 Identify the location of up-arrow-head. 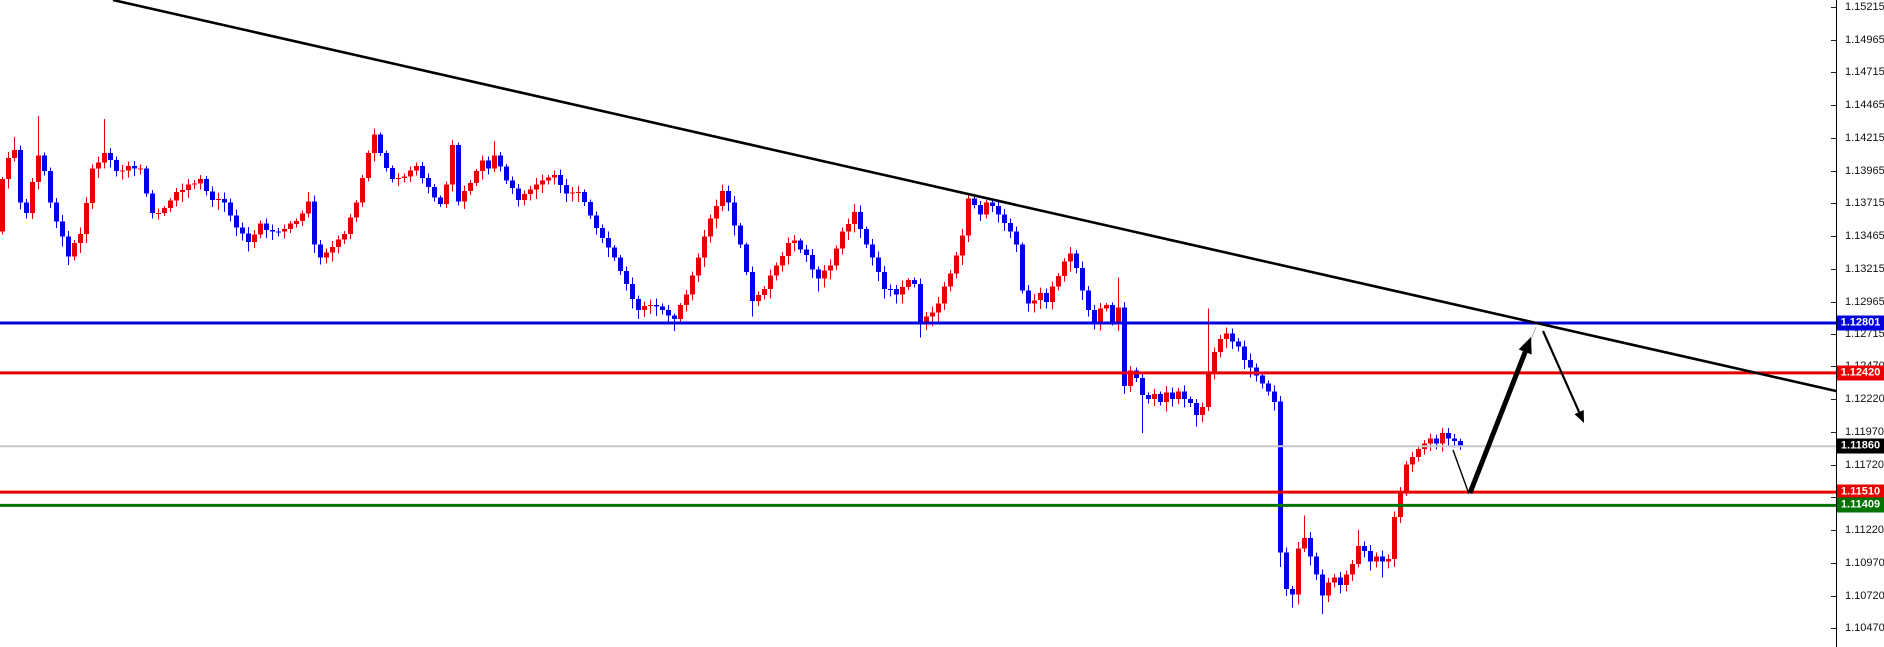
(1525, 346).